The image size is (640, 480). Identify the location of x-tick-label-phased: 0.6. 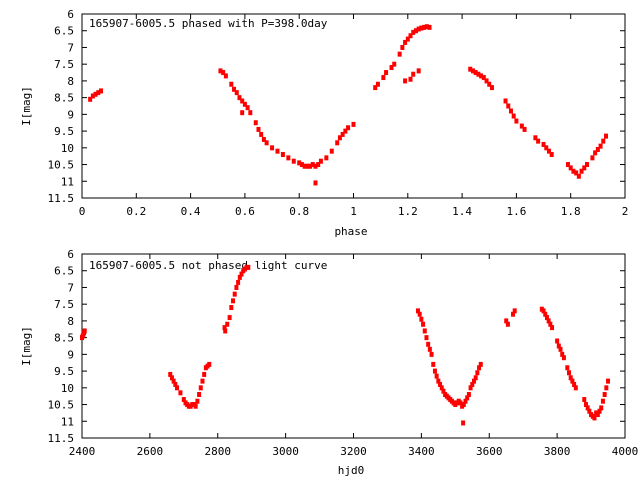
(245, 211).